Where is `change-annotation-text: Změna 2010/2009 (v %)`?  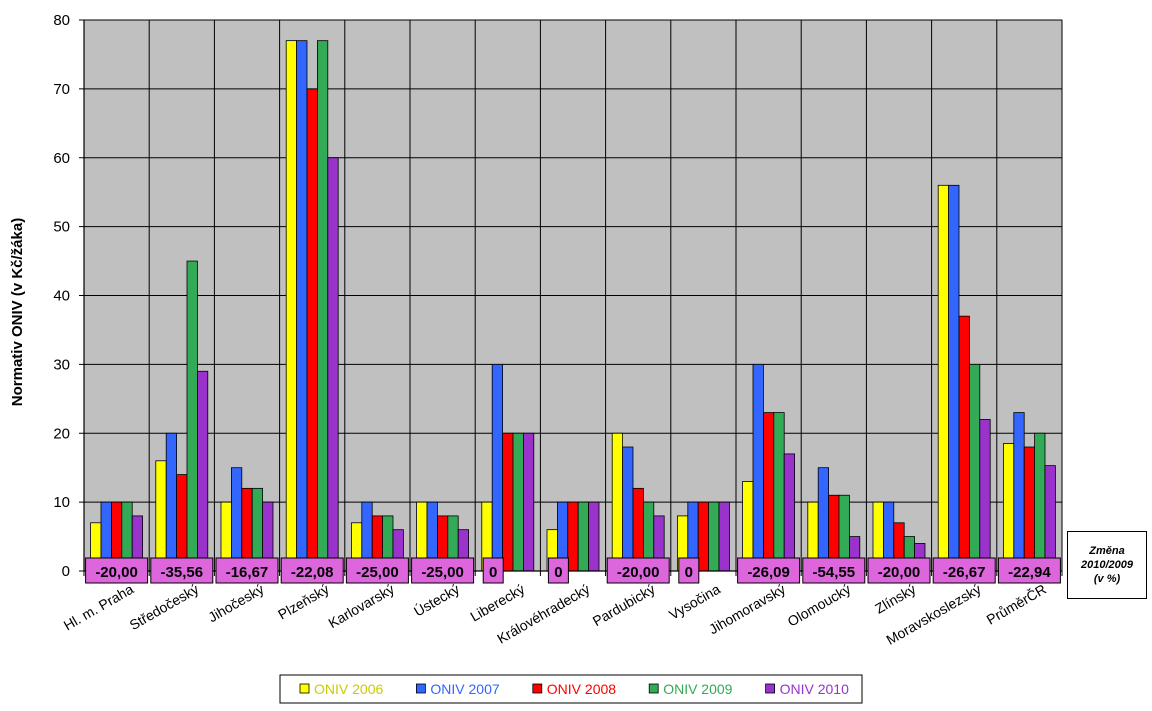 change-annotation-text: Změna 2010/2009 (v %) is located at coordinates (1107, 565).